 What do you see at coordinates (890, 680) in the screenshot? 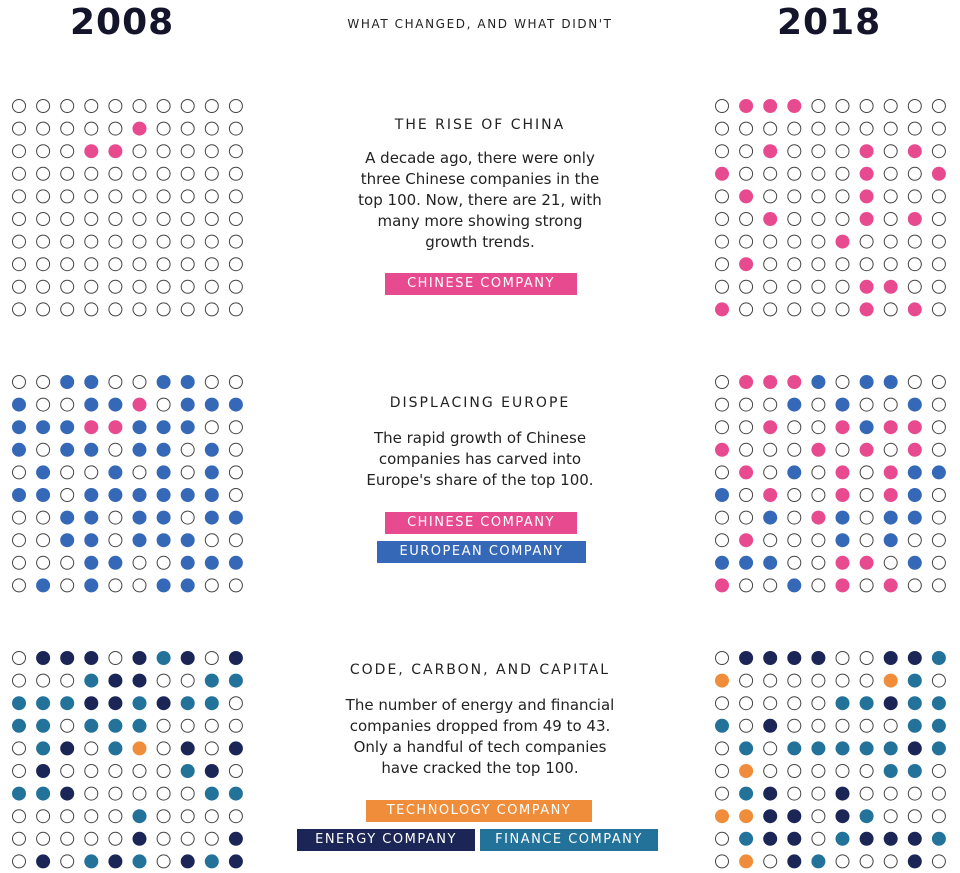
I see `technology-company-dot` at bounding box center [890, 680].